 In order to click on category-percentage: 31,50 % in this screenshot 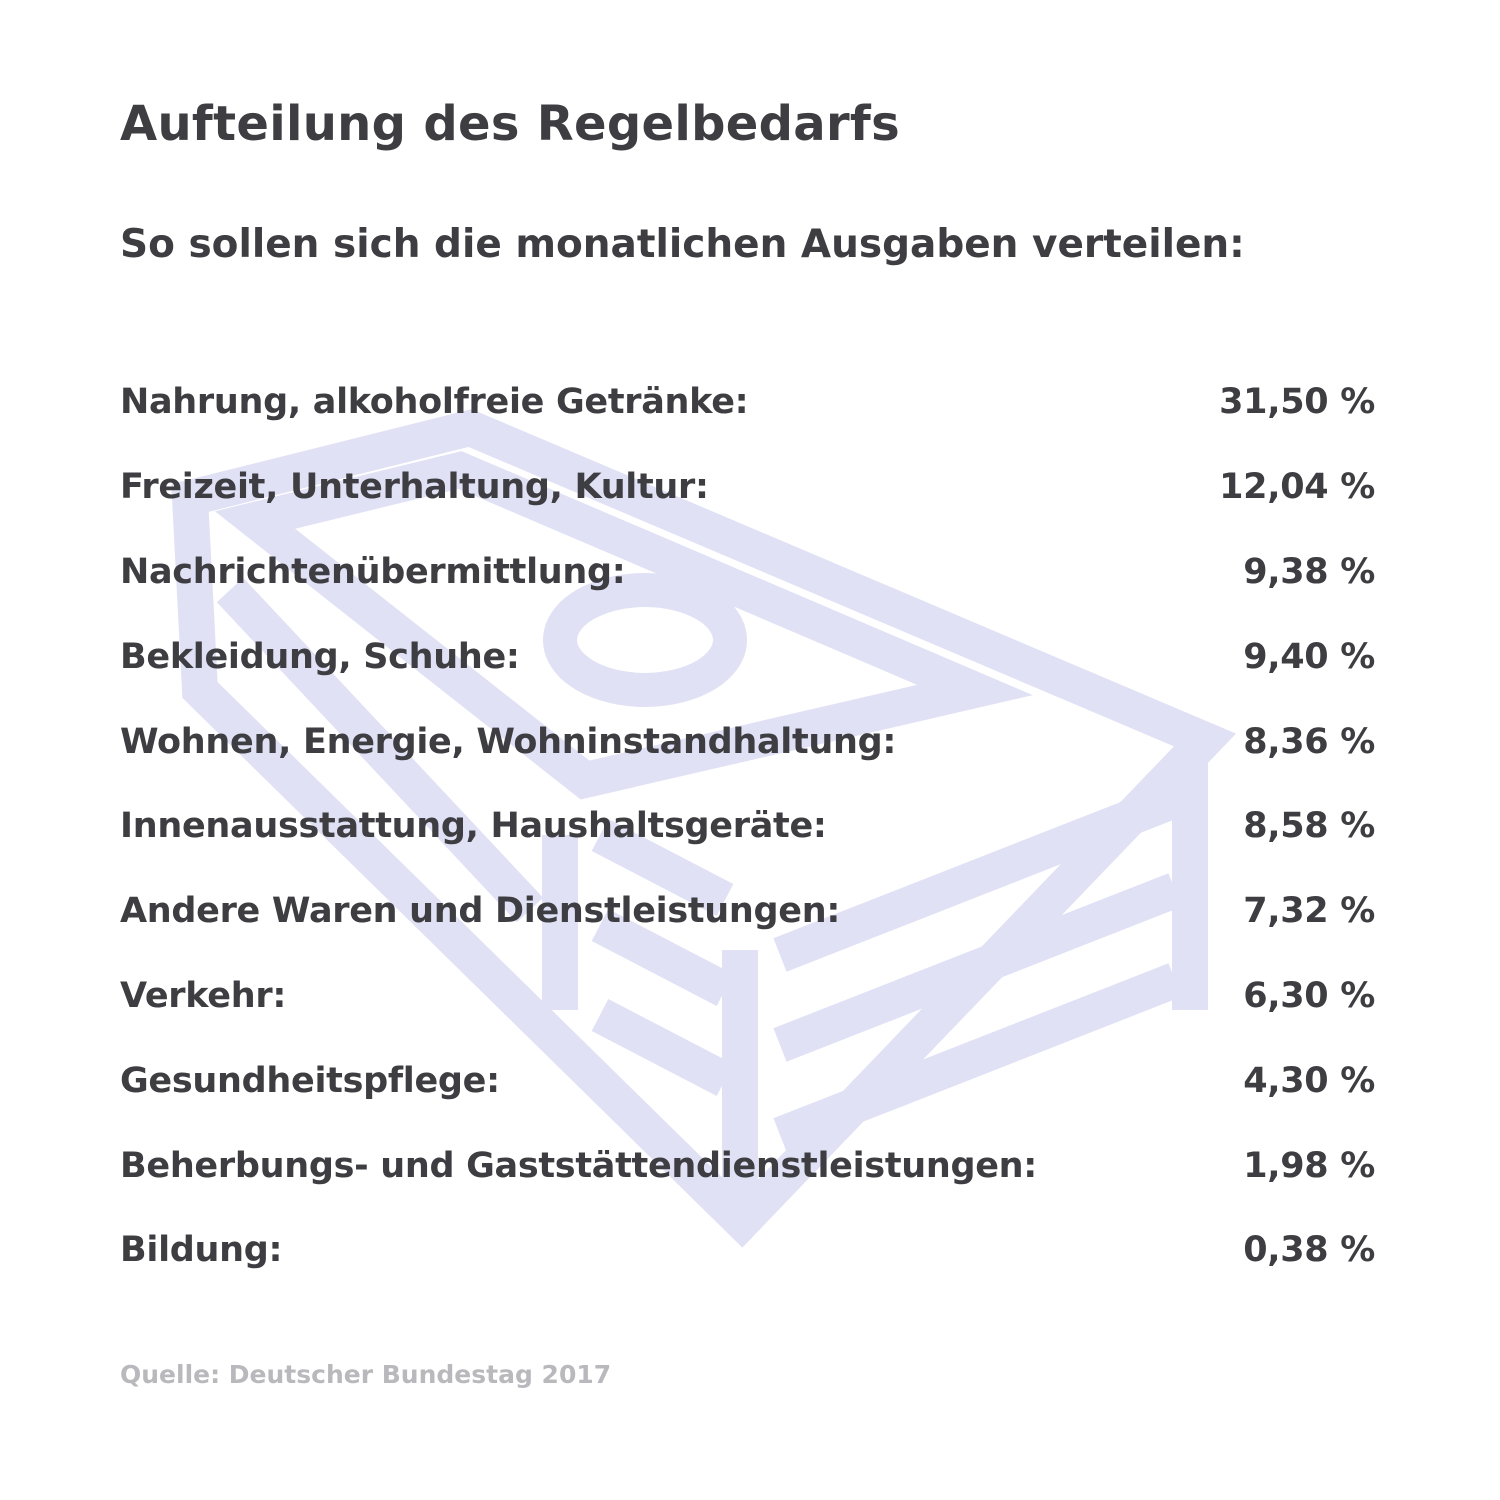, I will do `click(1297, 402)`.